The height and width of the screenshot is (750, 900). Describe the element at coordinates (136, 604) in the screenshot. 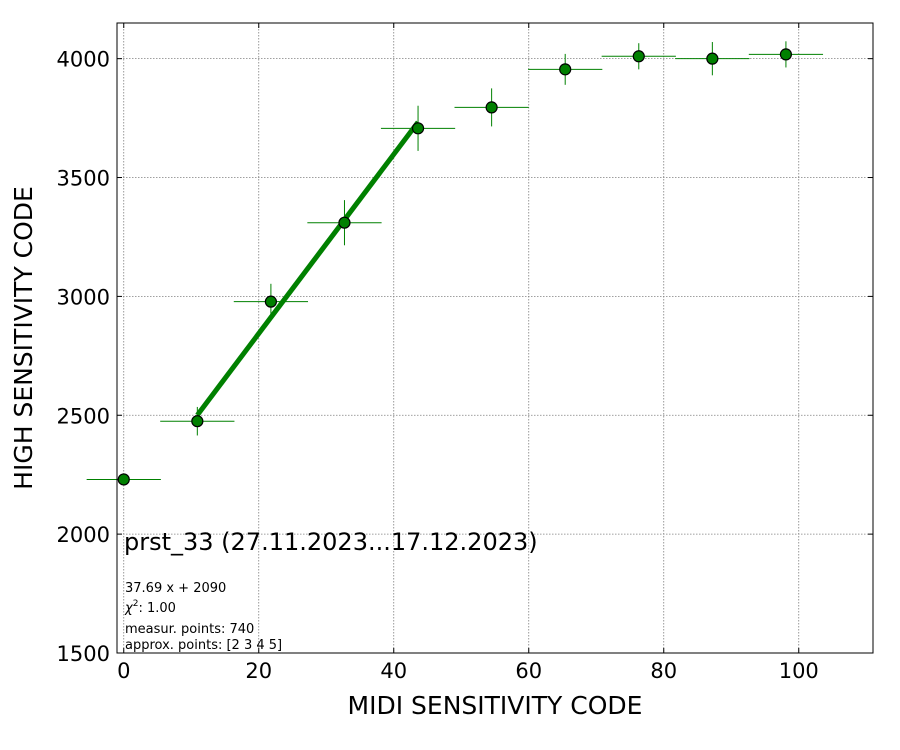

I see `chi-superscript: 2` at that location.